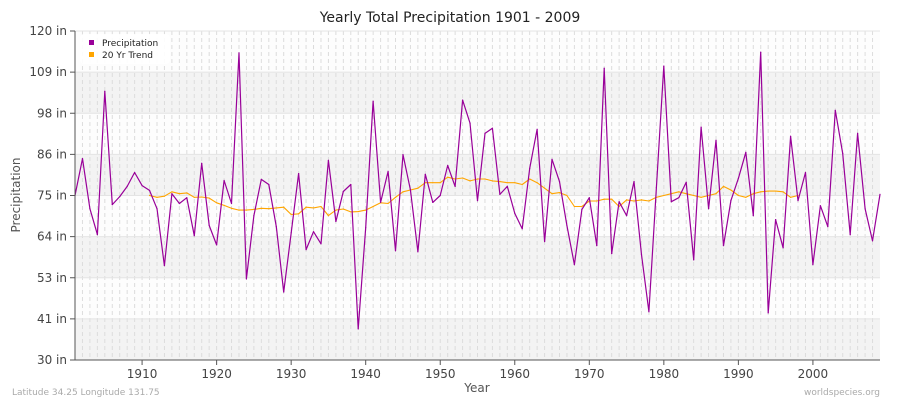  Describe the element at coordinates (842, 393) in the screenshot. I see `source-label: worldspecies.org` at that location.